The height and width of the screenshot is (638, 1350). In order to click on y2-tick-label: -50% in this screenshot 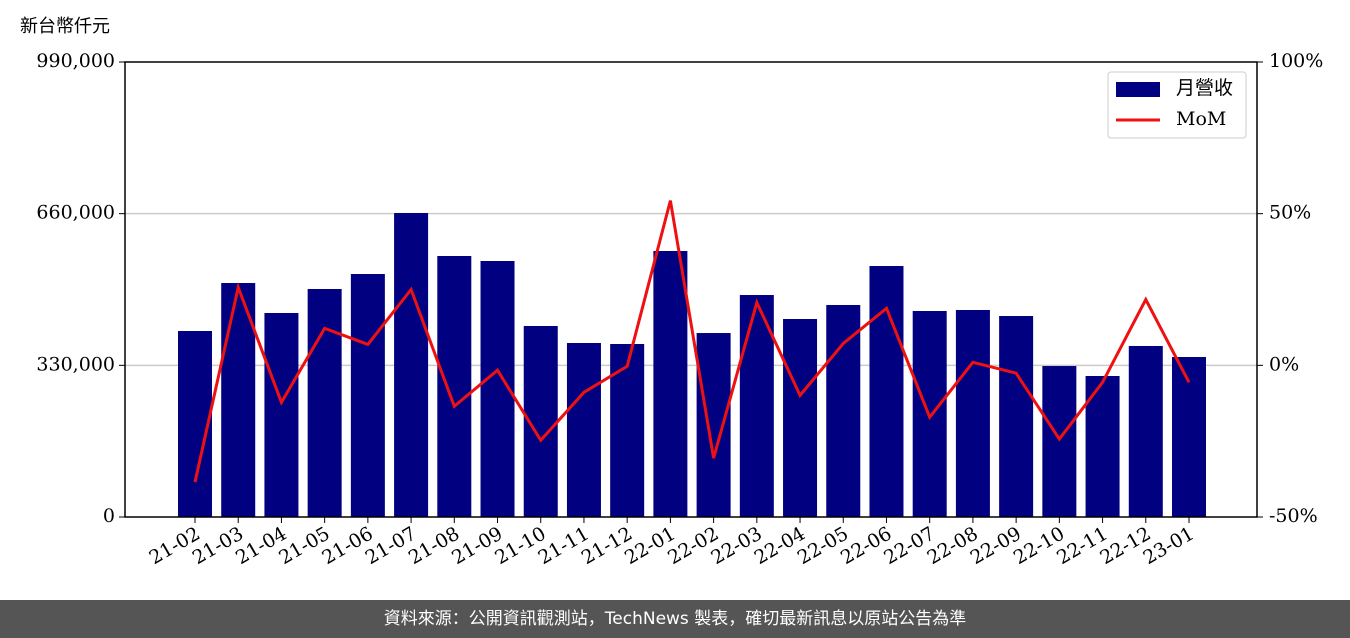, I will do `click(1293, 516)`.